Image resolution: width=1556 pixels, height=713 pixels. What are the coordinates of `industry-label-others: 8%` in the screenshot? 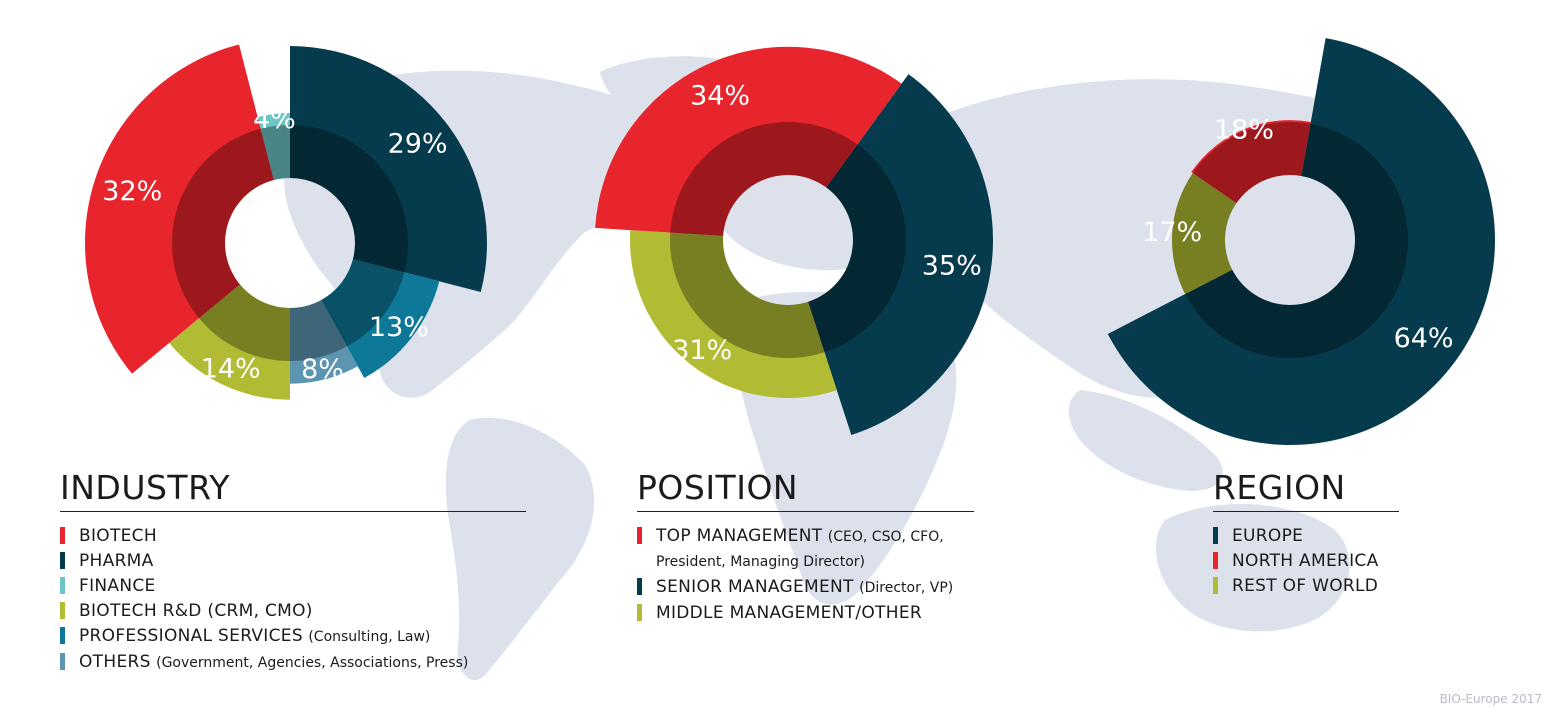 It's located at (322, 369).